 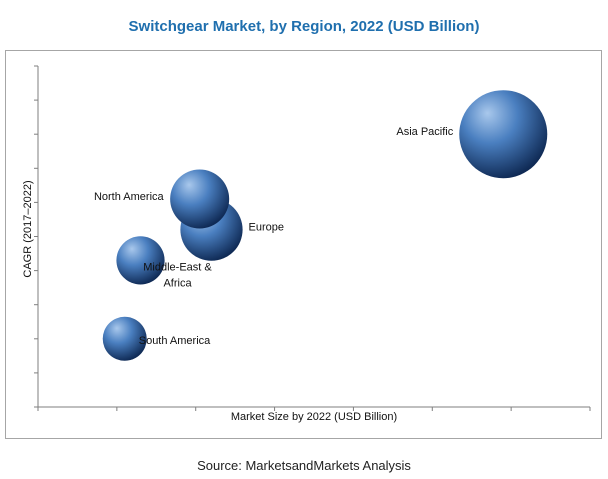 I want to click on bubble-label: South America, so click(x=175, y=341).